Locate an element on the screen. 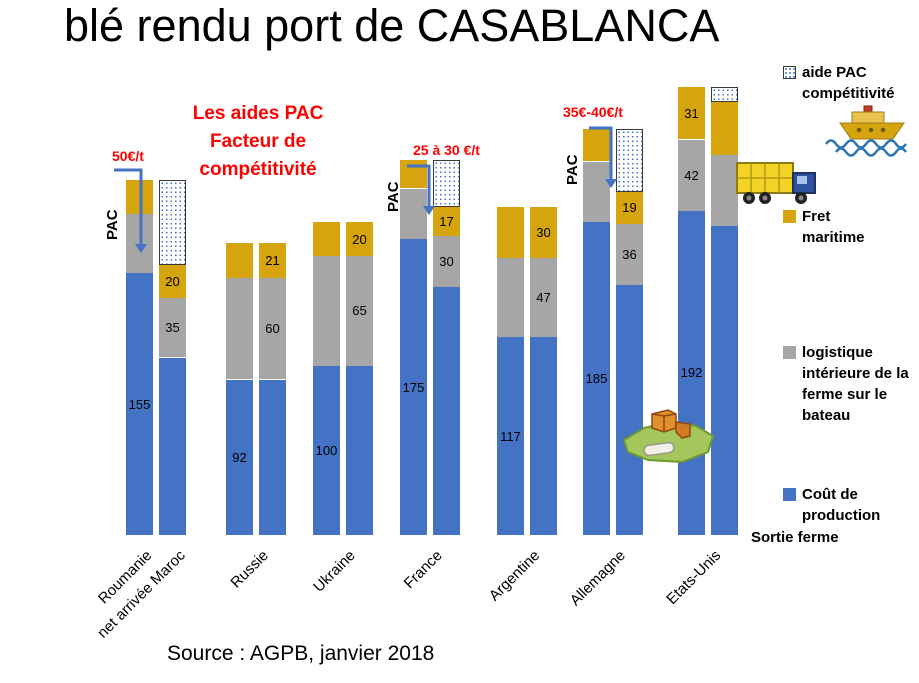 The image size is (919, 683). maritime-freight-segment: 21 is located at coordinates (272, 260).